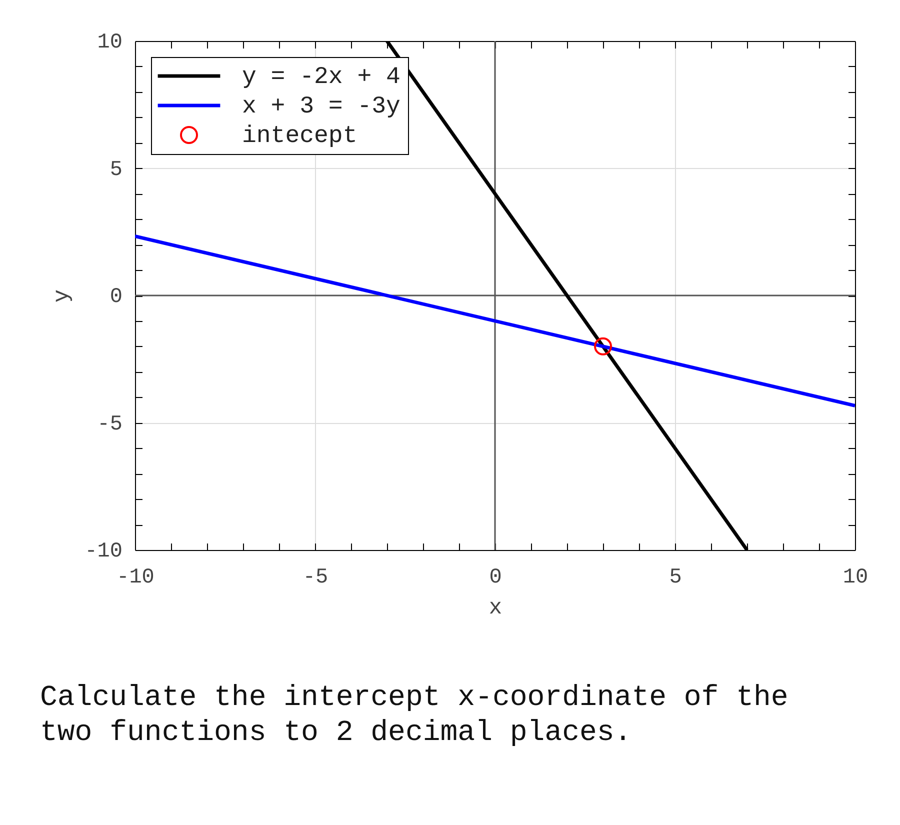 The image size is (900, 825). What do you see at coordinates (109, 424) in the screenshot?
I see `y-tick-label: -5` at bounding box center [109, 424].